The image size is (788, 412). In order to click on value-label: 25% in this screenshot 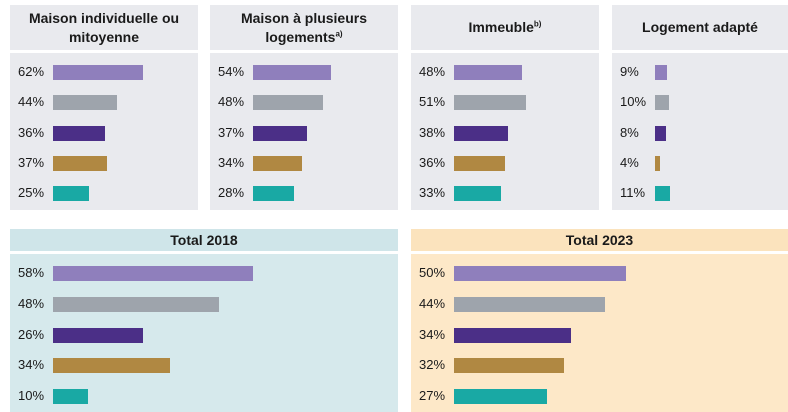, I will do `click(31, 192)`.